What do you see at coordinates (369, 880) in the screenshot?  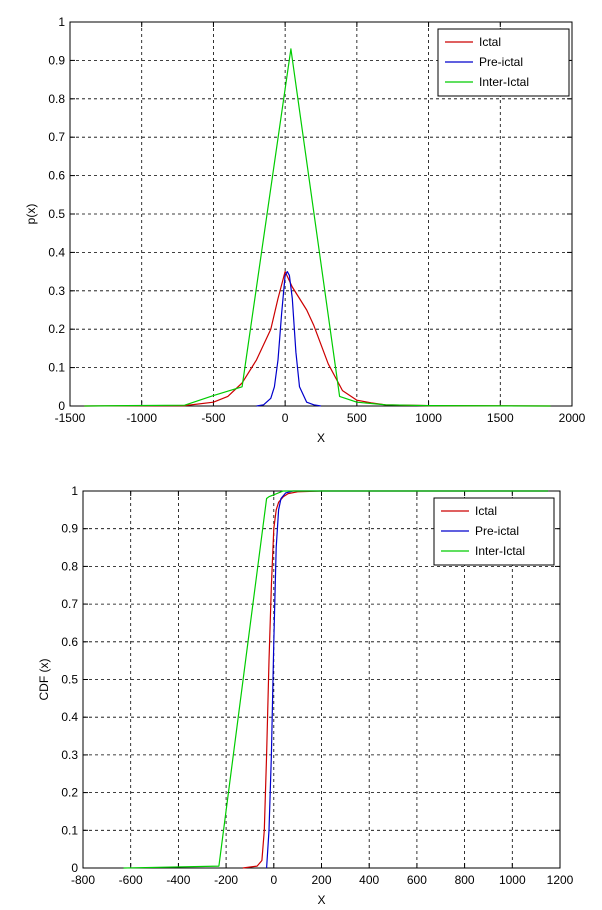 I see `x-tick-label: 400` at bounding box center [369, 880].